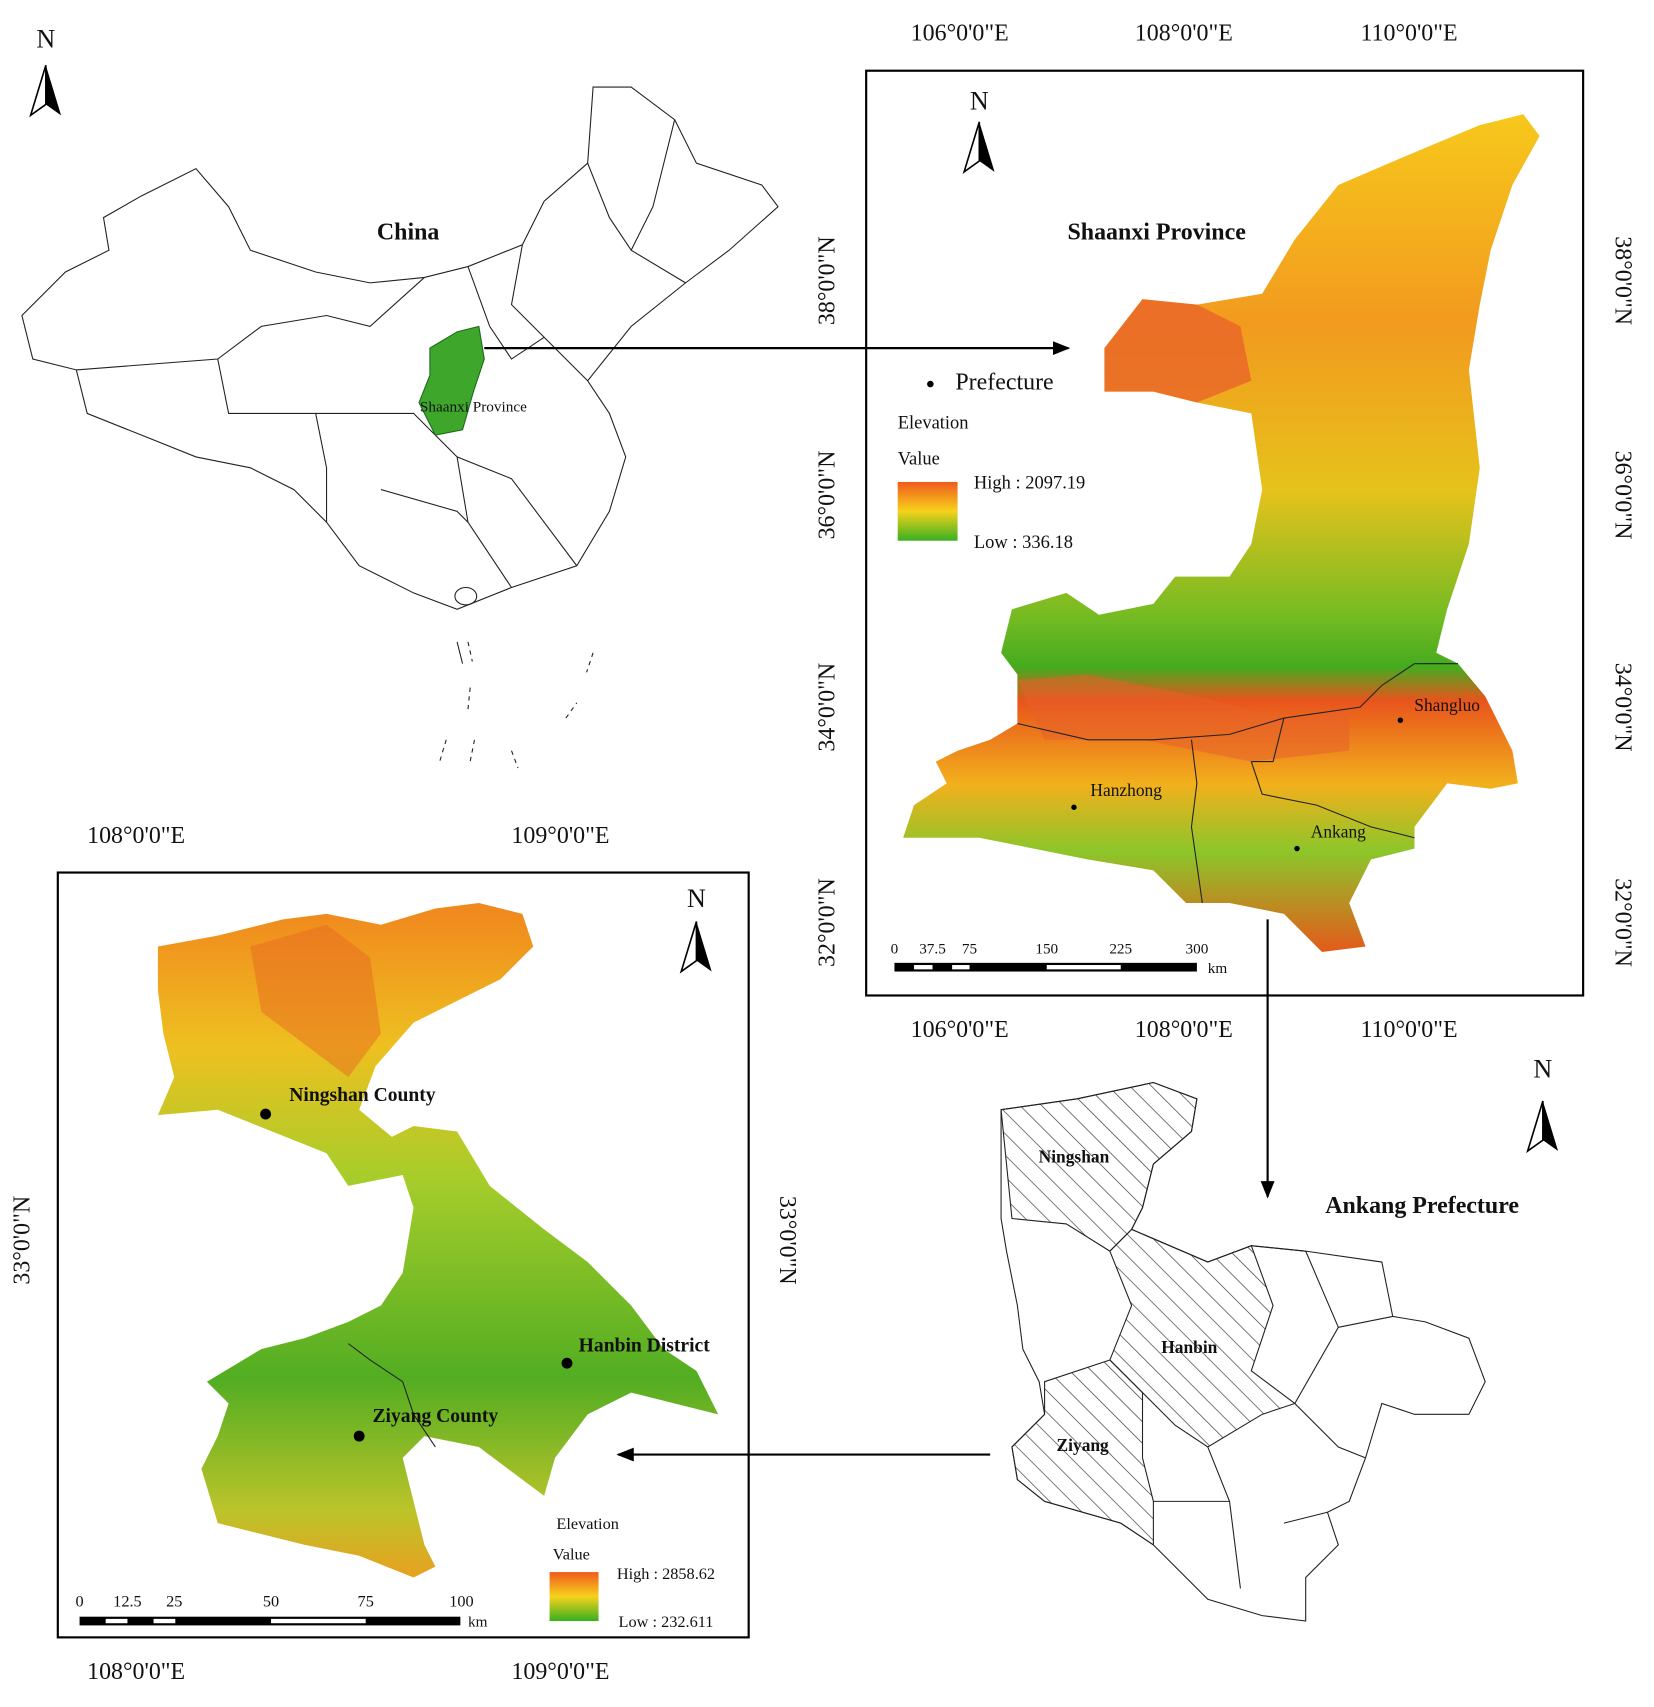 This screenshot has height=1707, width=1654. I want to click on legend-high: High : 2858.62, so click(666, 1573).